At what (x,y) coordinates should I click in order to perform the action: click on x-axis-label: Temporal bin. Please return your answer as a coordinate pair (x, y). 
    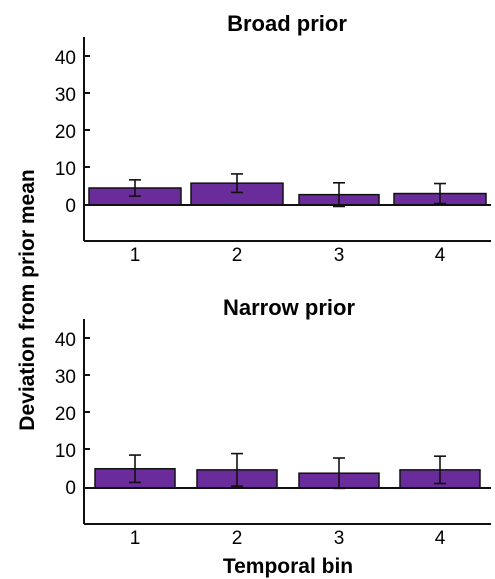
    Looking at the image, I should click on (288, 566).